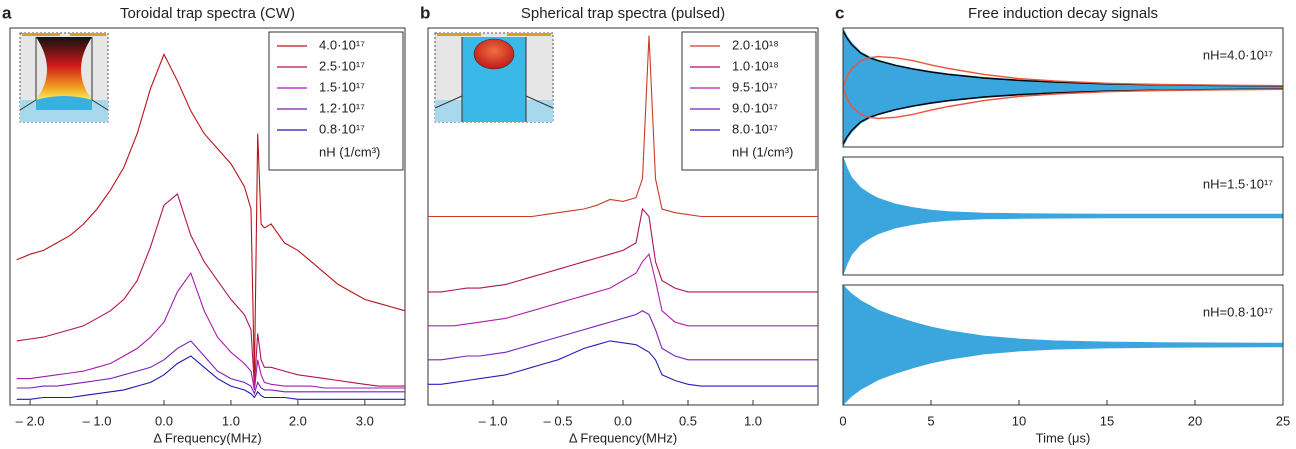 This screenshot has width=1296, height=449. What do you see at coordinates (1063, 437) in the screenshot?
I see `x-axis-label: Time (μs)` at bounding box center [1063, 437].